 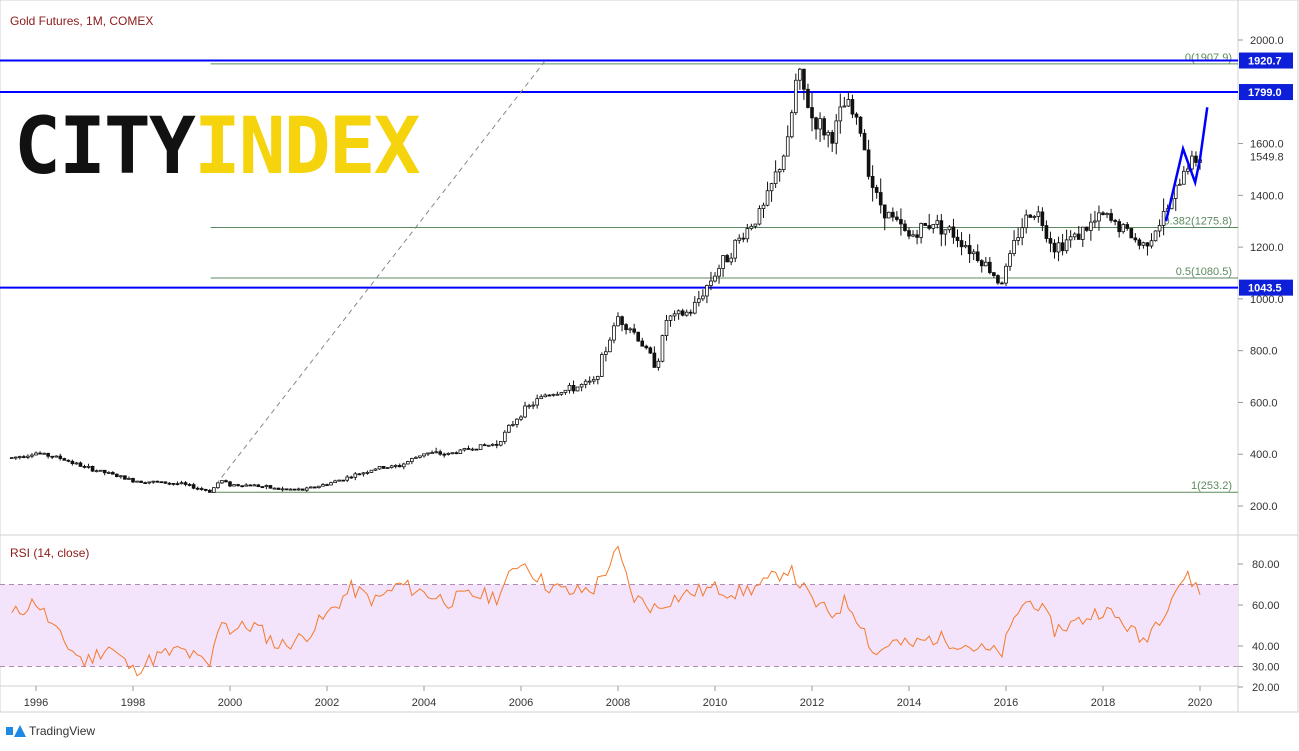 I want to click on time-tick-label: 2000, so click(x=230, y=703).